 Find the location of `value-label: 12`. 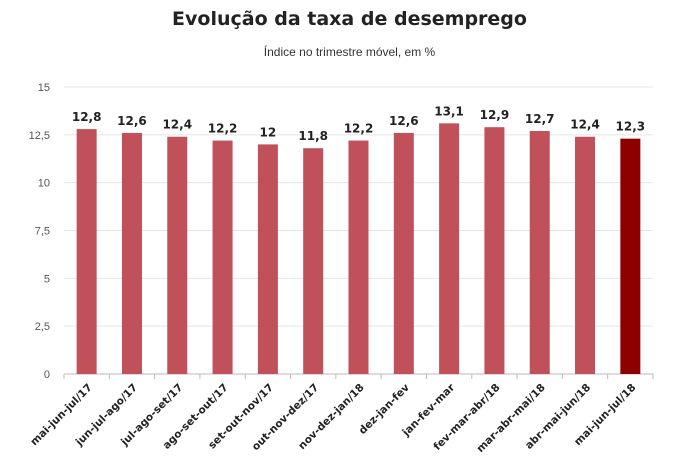

value-label: 12 is located at coordinates (268, 132).